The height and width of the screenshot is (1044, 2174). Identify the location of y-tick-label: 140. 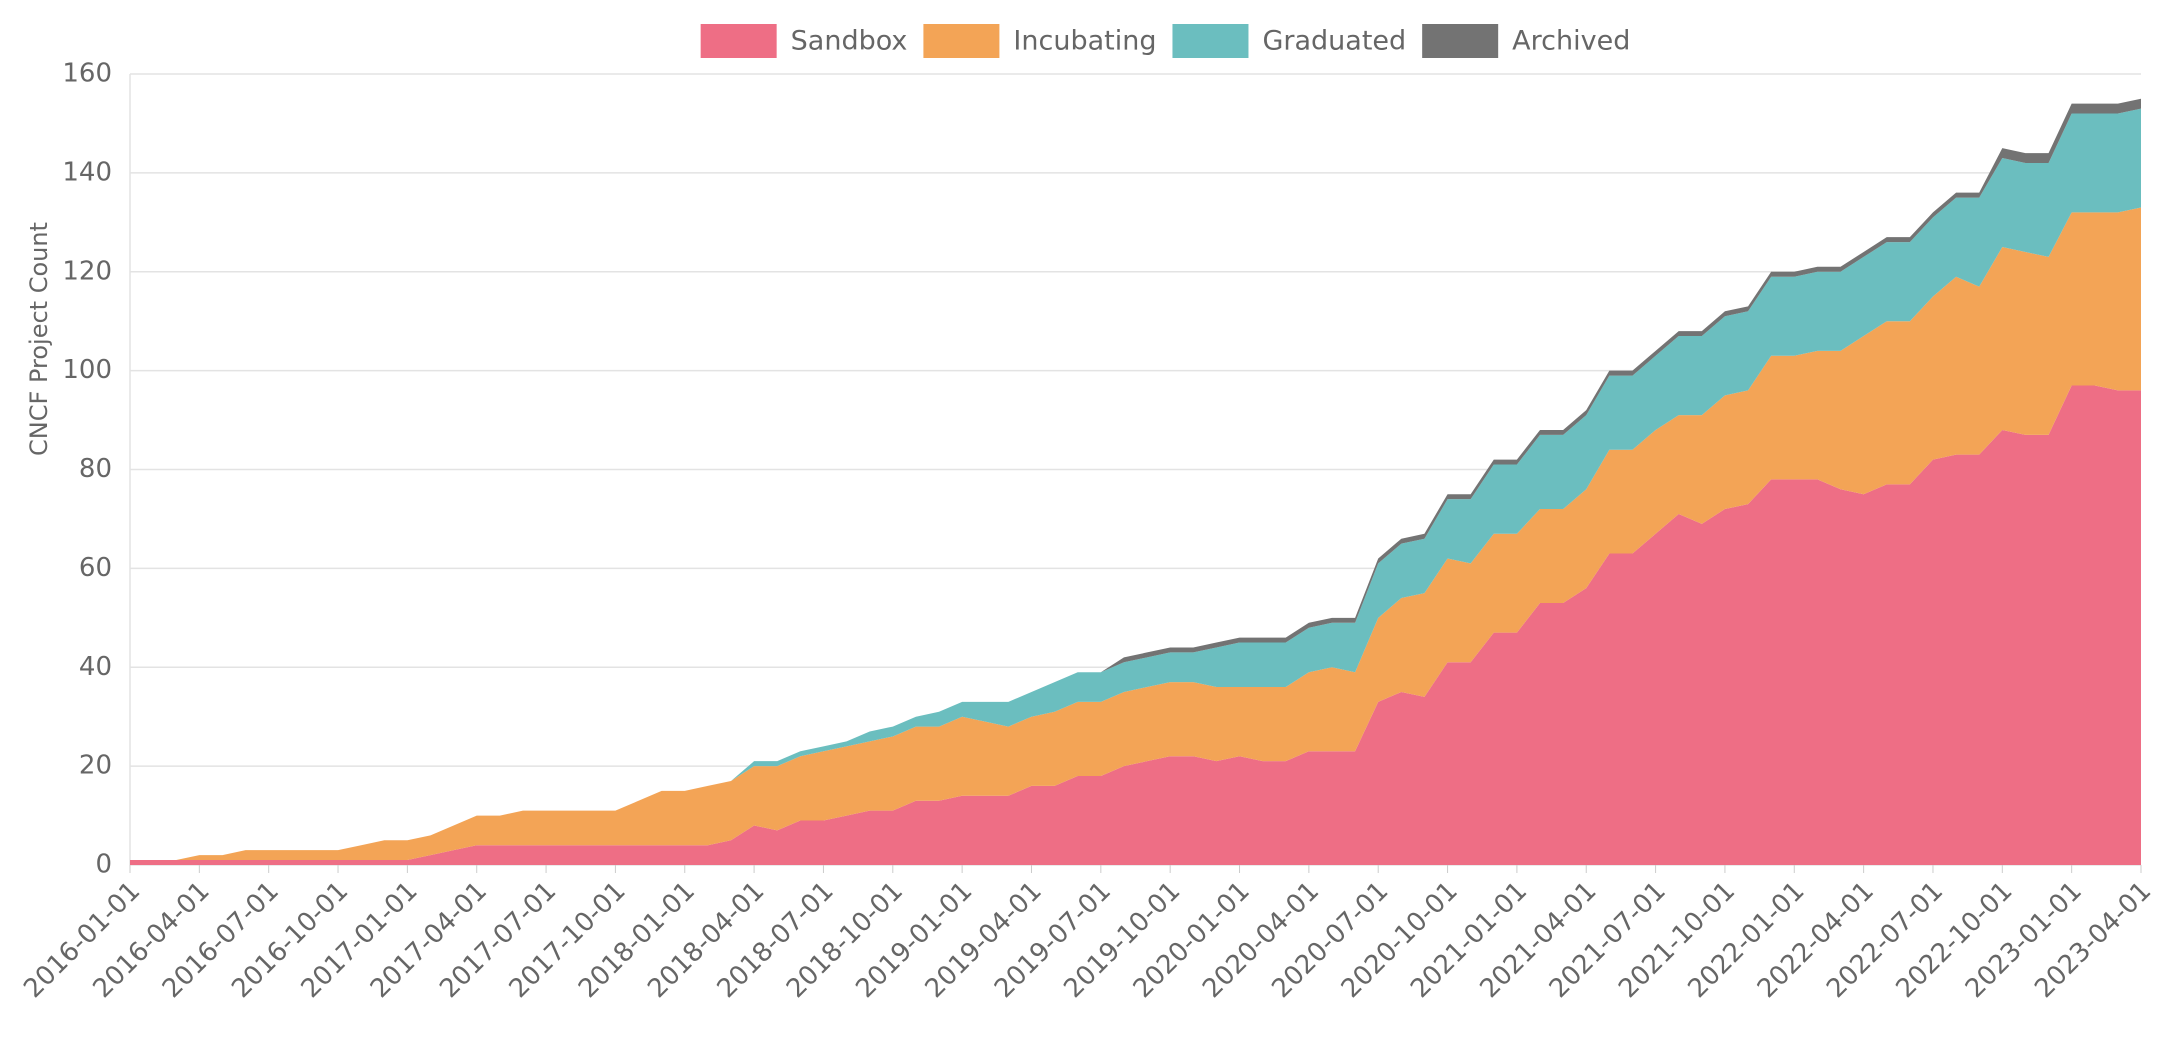
(87, 172).